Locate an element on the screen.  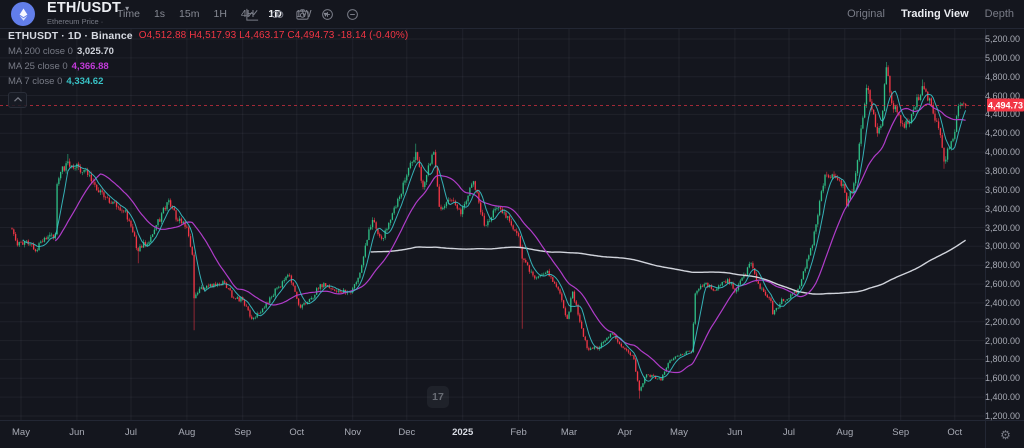
ma-200-line is located at coordinates (668, 267).